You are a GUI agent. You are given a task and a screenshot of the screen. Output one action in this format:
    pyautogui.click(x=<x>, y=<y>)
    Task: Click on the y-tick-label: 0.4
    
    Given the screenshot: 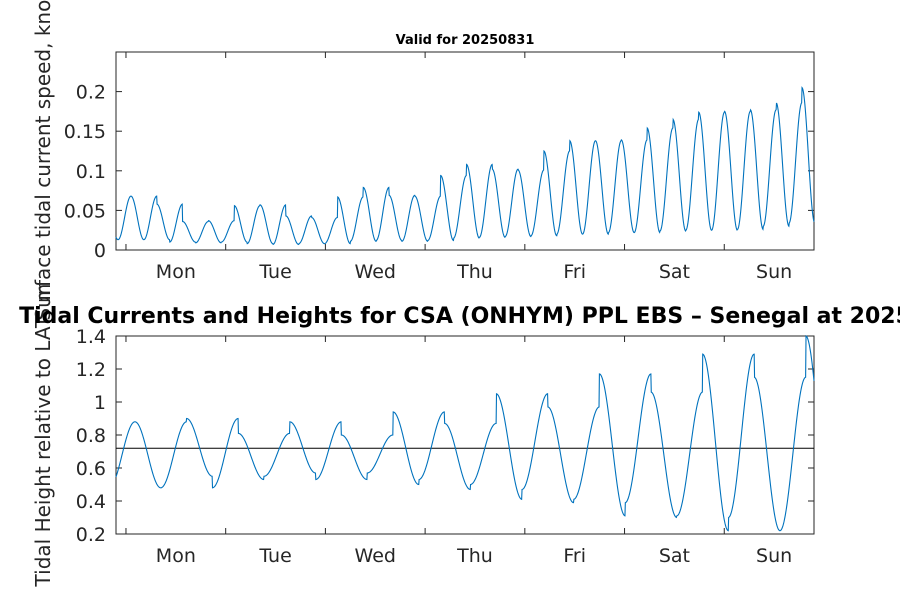 What is the action you would take?
    pyautogui.click(x=91, y=502)
    